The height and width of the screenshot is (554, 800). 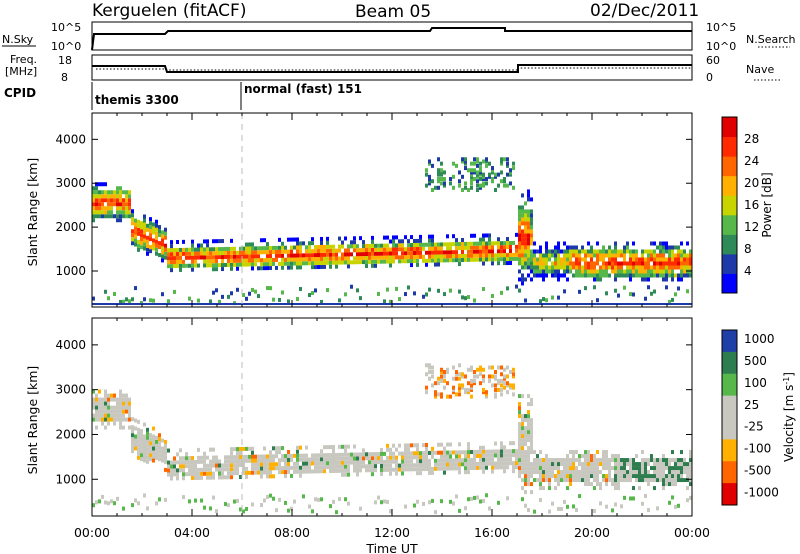 What do you see at coordinates (751, 205) in the screenshot?
I see `colorbar-tick-label: 16` at bounding box center [751, 205].